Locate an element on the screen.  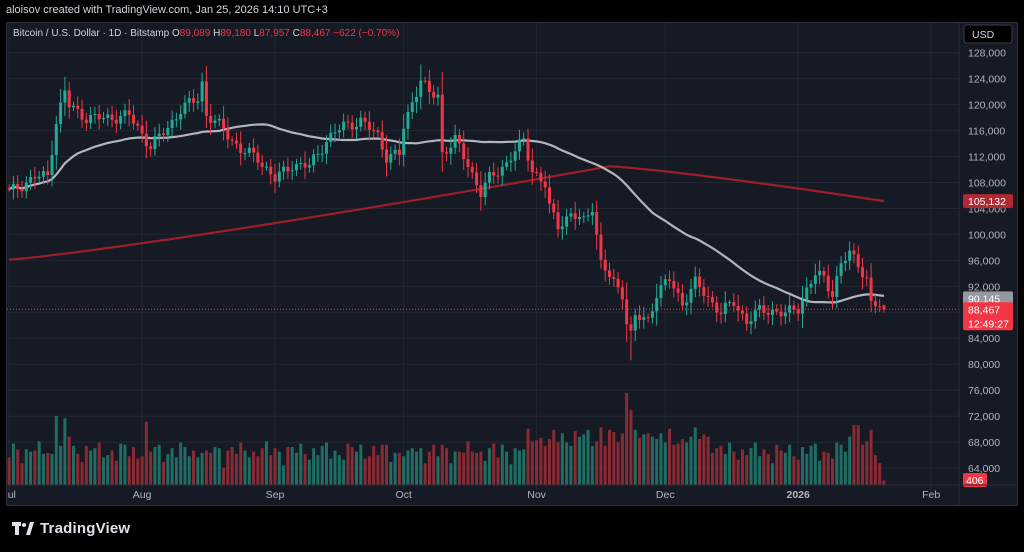
price-tag-value: 105,132 is located at coordinates (987, 202).